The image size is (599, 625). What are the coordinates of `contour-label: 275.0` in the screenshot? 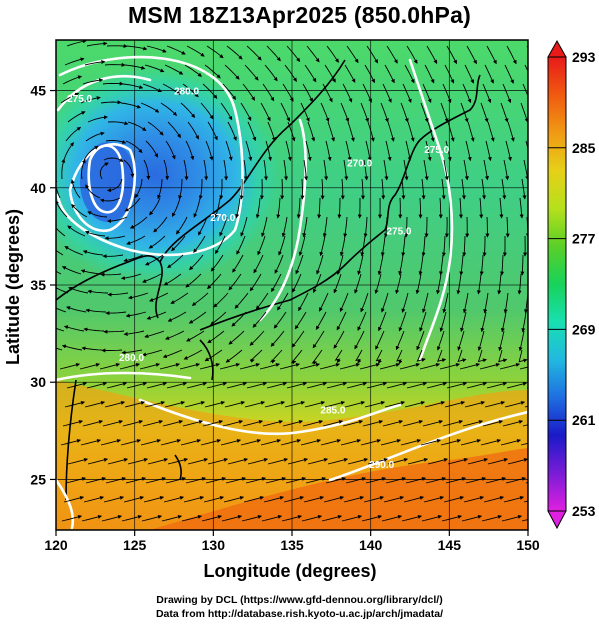 It's located at (79, 99).